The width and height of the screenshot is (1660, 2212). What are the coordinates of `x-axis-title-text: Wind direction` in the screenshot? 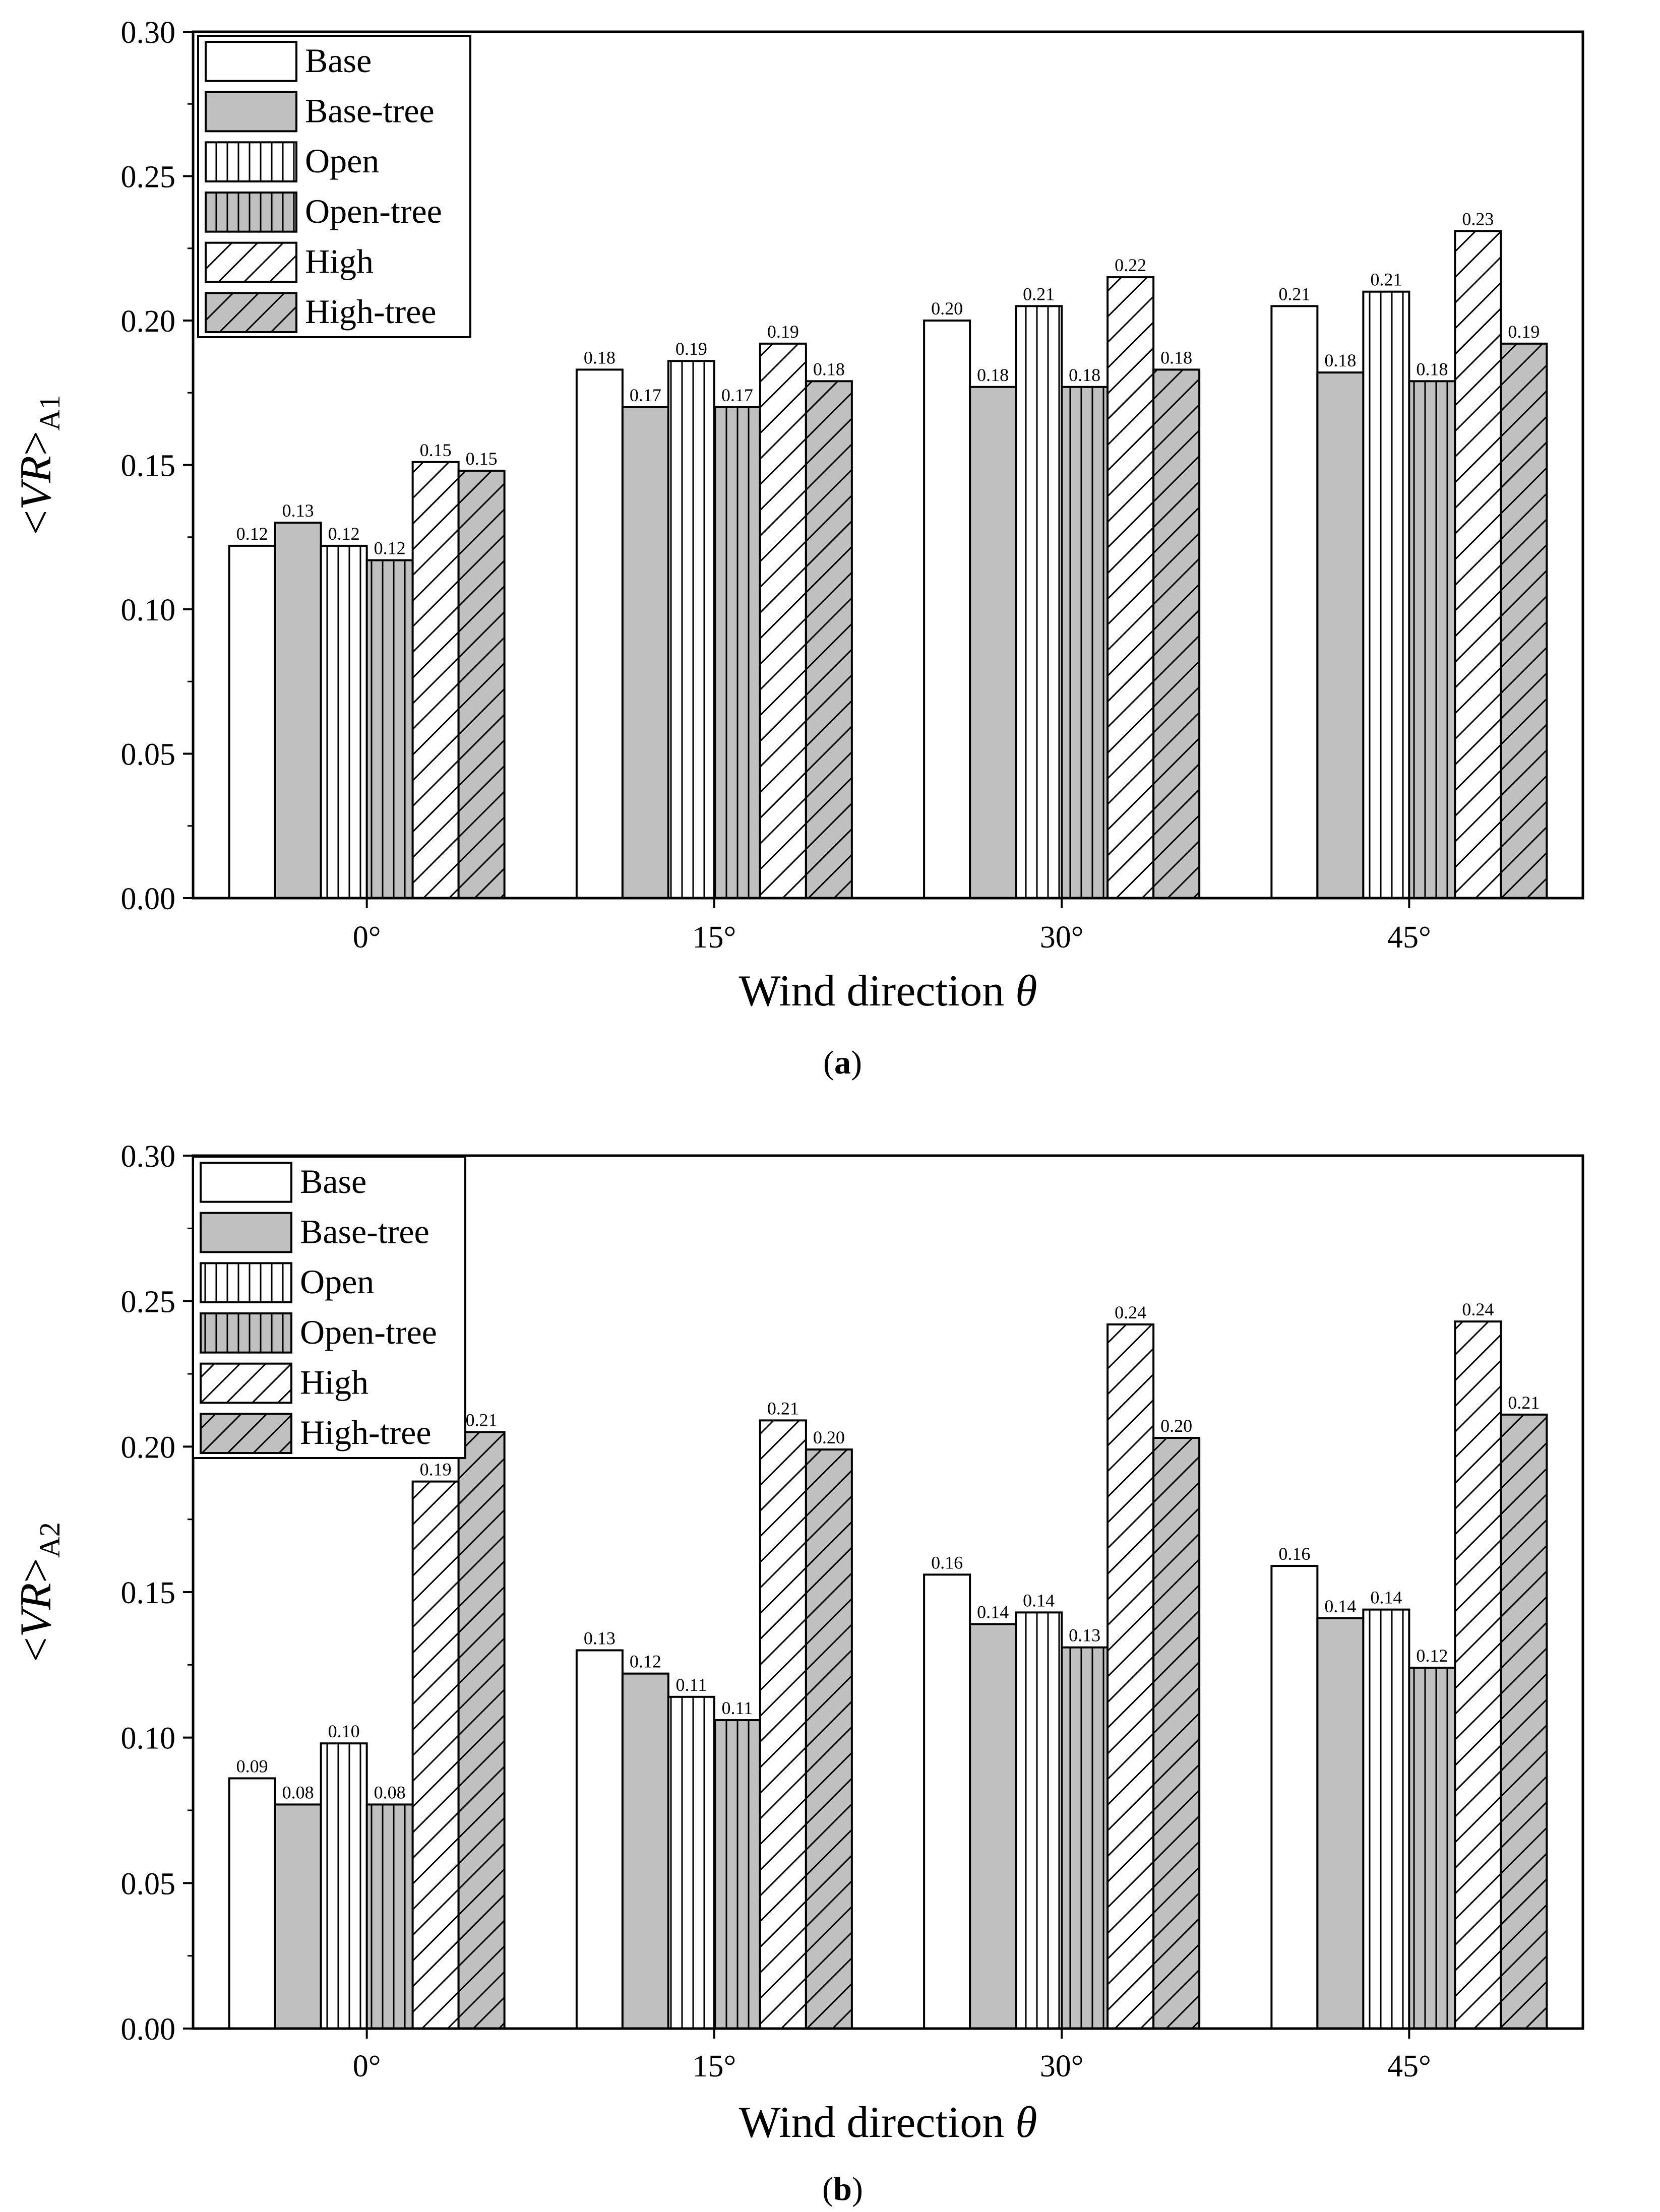 It's located at (877, 2122).